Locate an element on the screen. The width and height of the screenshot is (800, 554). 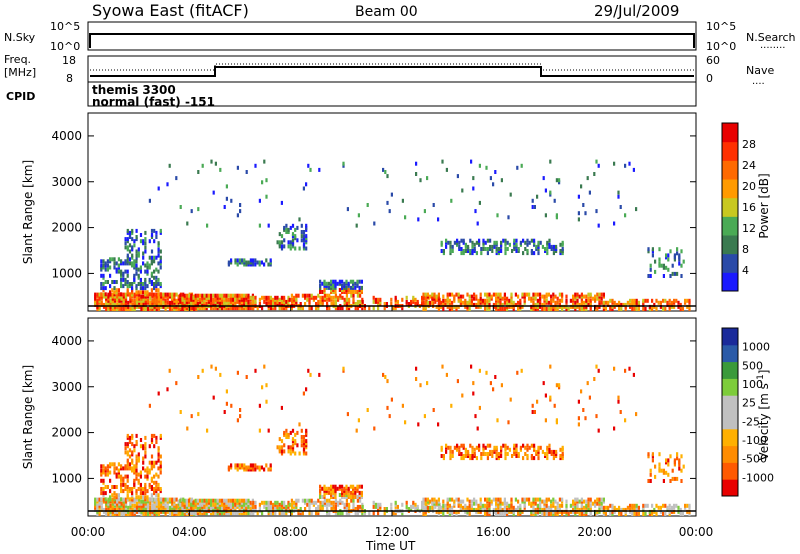
colorbar-tick-label: 1000 is located at coordinates (756, 347).